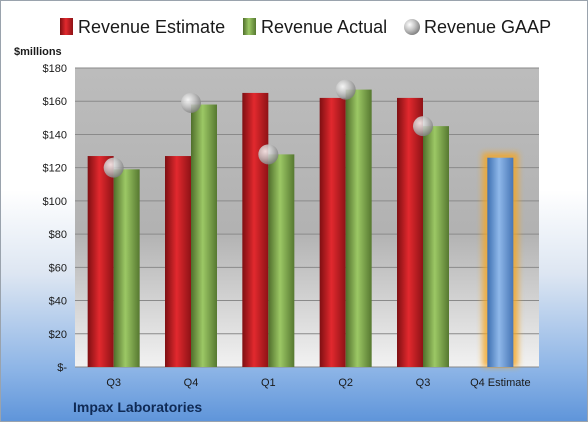 The image size is (588, 422). I want to click on legend-label-actual: Revenue Actual, so click(324, 27).